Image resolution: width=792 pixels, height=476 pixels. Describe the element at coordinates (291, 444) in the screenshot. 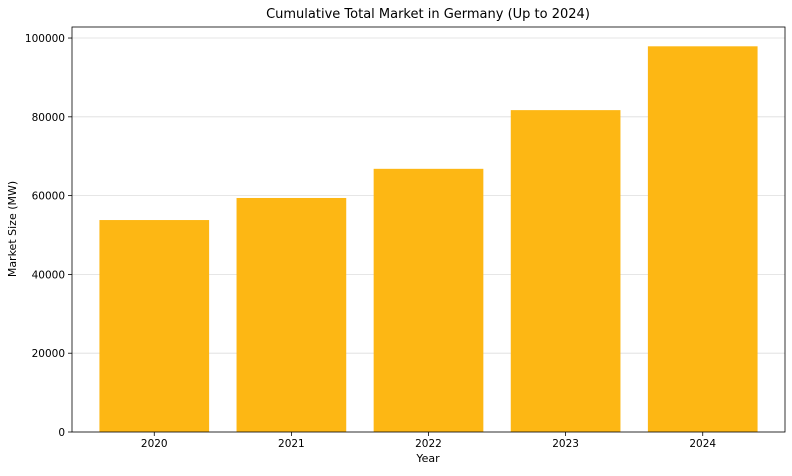

I see `x-tick-label-2021: 2021` at that location.